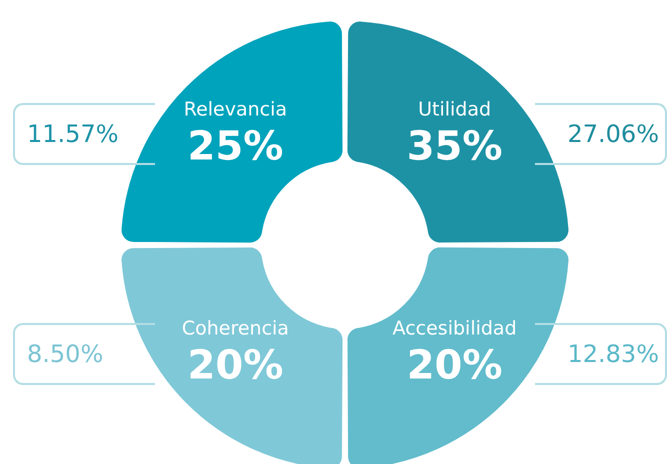 This screenshot has height=464, width=667. I want to click on category-label: Utilidad, so click(455, 109).